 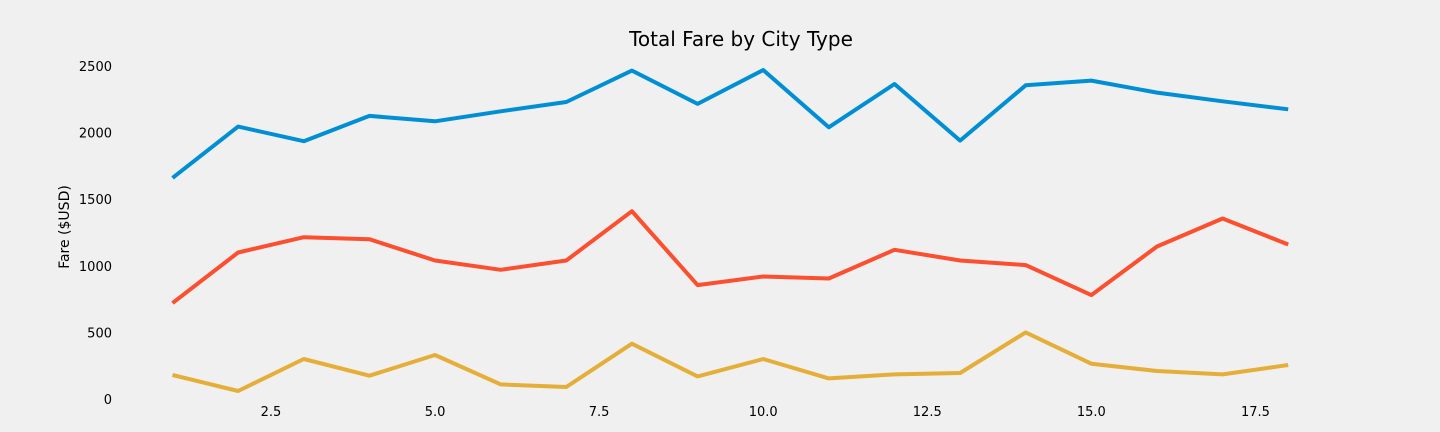 What do you see at coordinates (108, 400) in the screenshot?
I see `y-tick-label: 0` at bounding box center [108, 400].